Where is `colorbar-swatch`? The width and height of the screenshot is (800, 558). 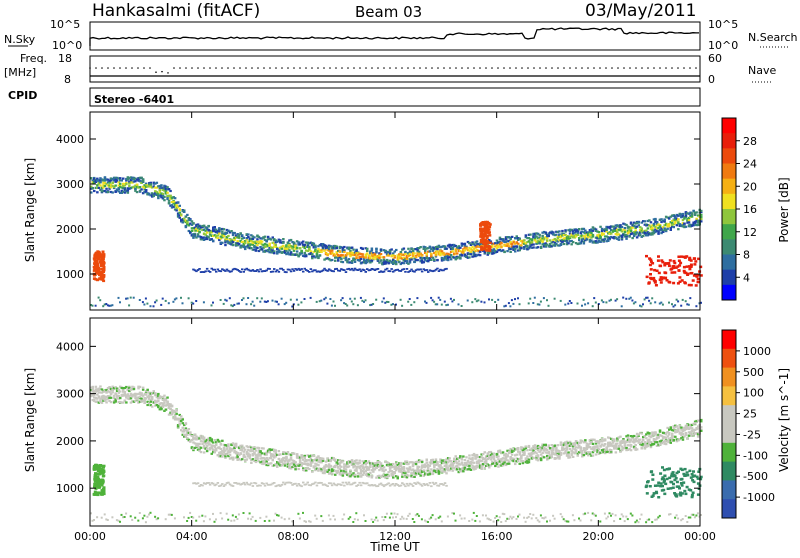
colorbar-swatch is located at coordinates (729, 217).